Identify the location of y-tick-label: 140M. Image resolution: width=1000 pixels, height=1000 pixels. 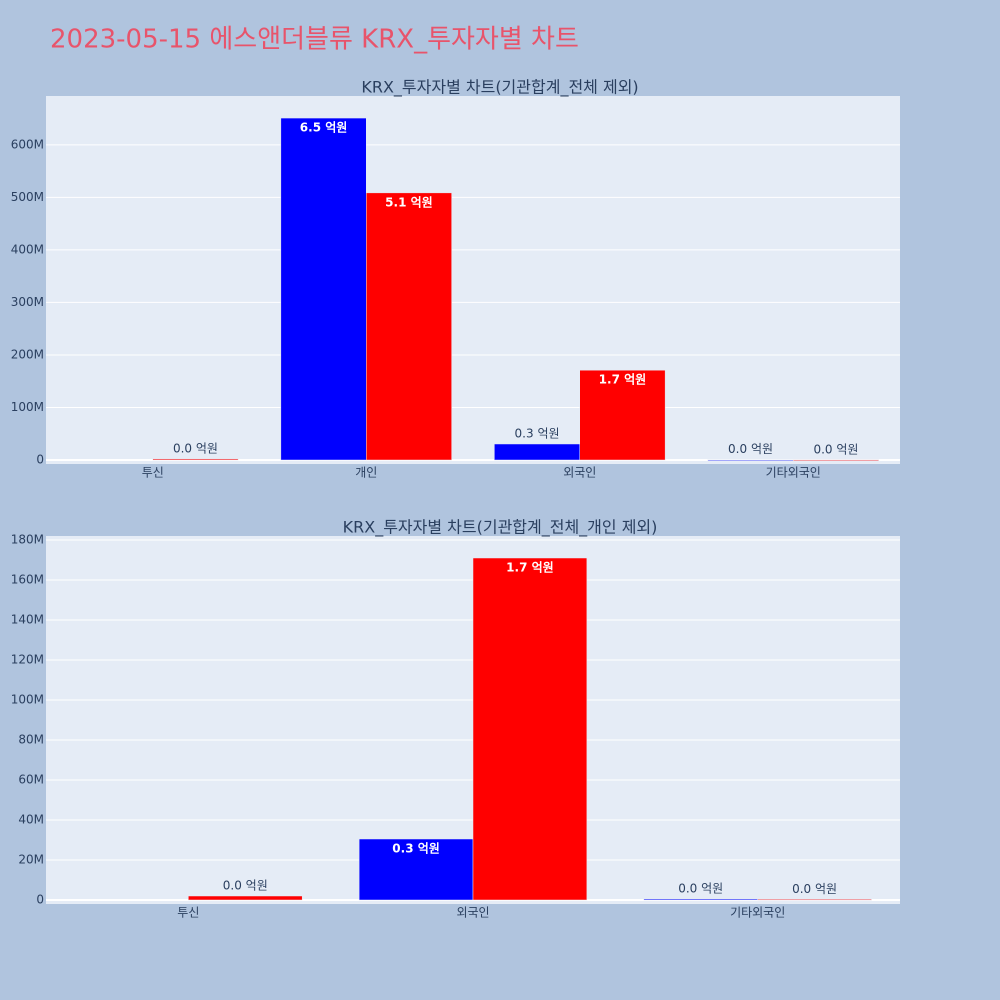
(27, 620).